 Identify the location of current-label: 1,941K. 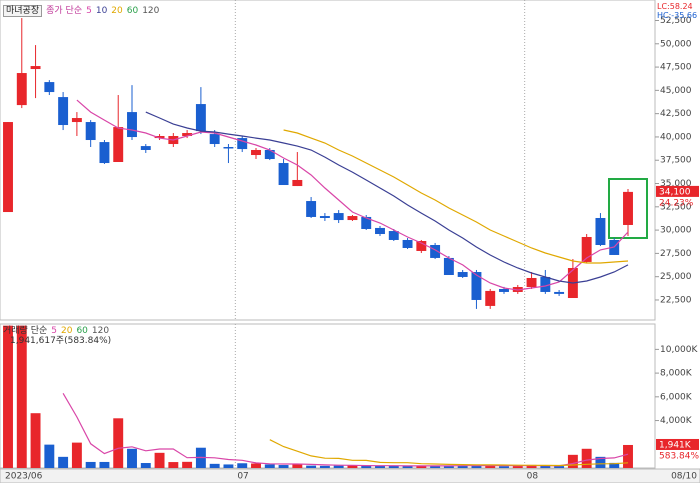
(675, 445).